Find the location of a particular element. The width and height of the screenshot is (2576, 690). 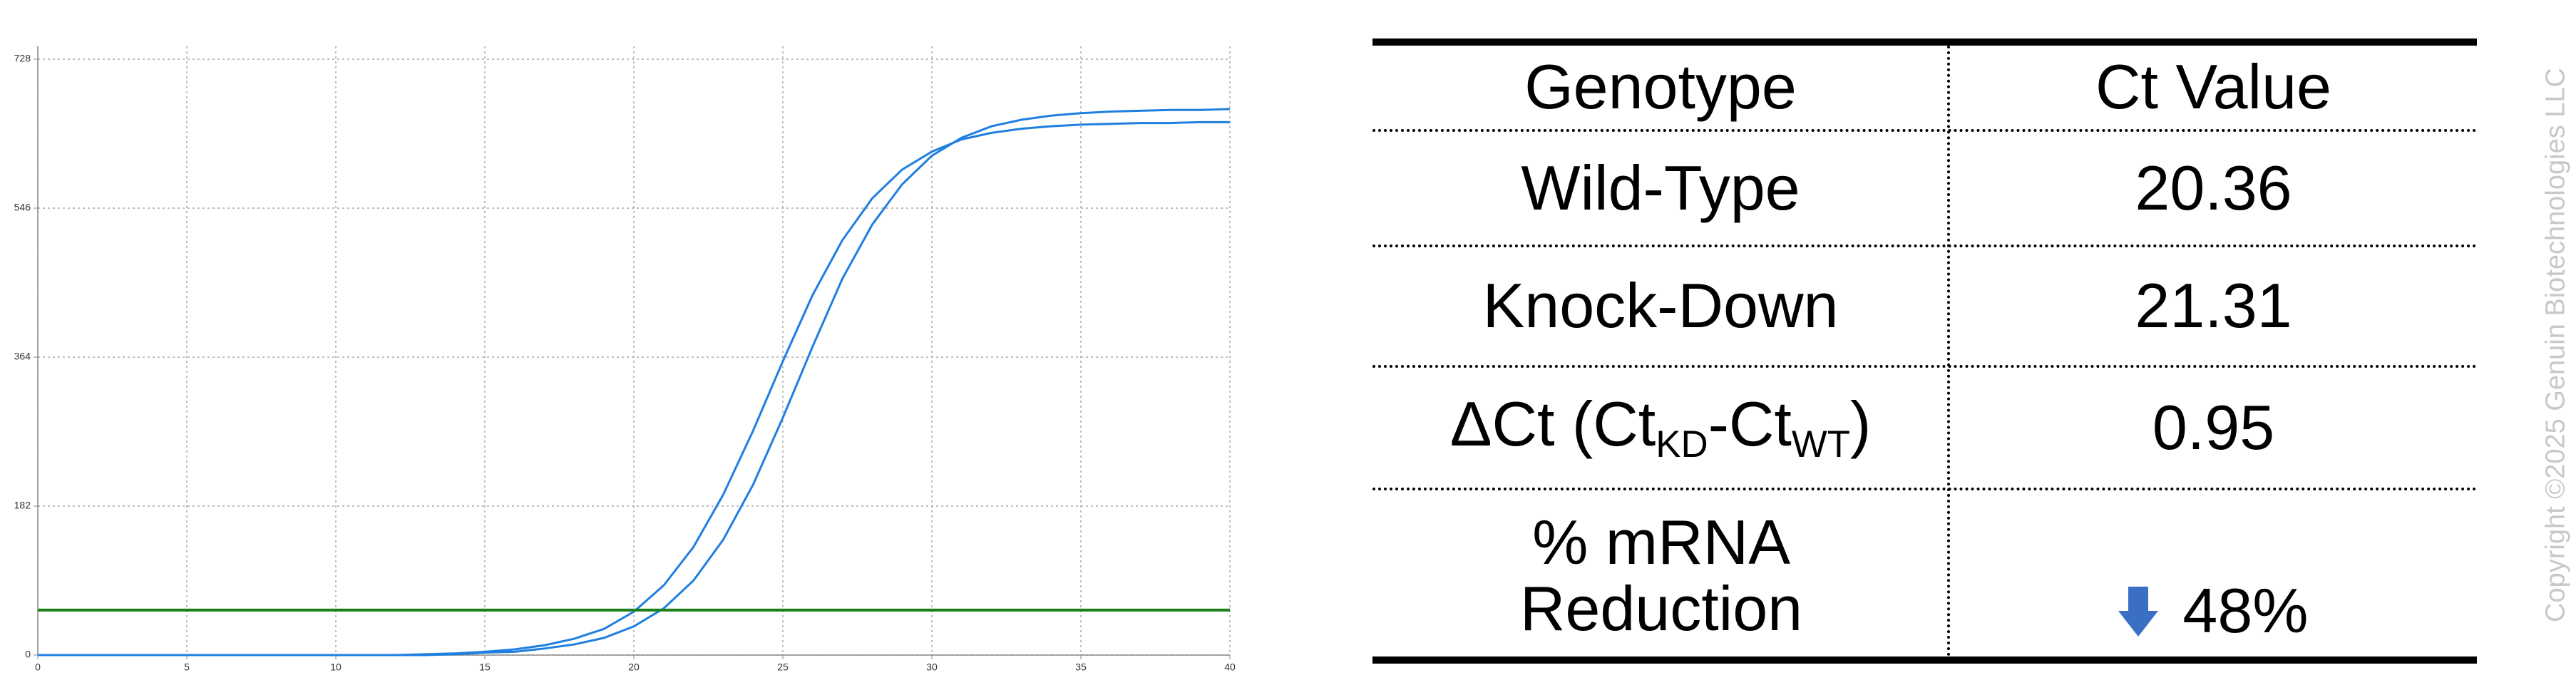

x-tick-label: 35 is located at coordinates (1081, 667).